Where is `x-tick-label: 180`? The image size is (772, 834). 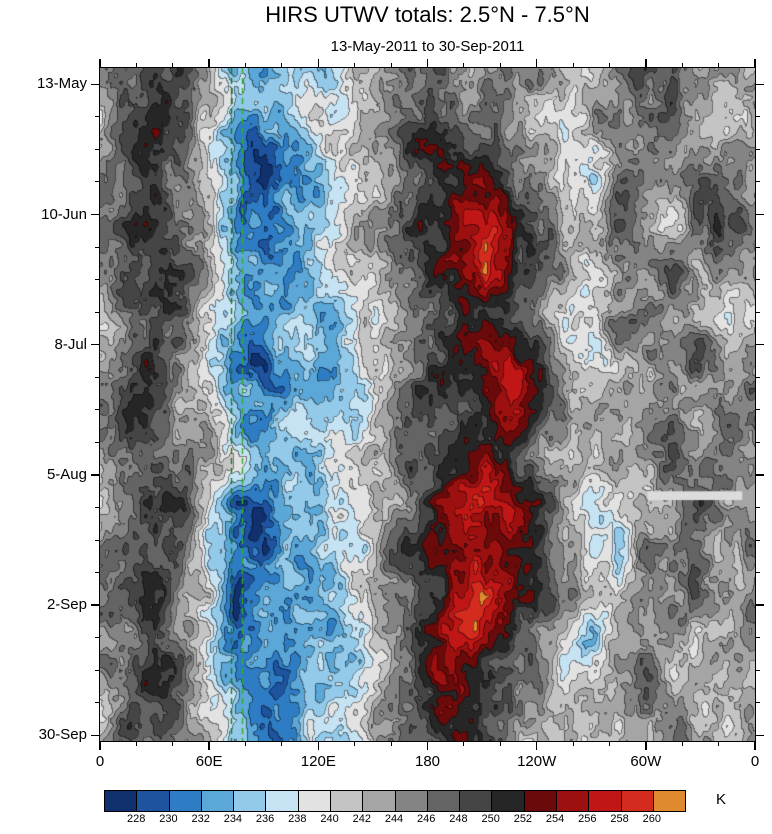 x-tick-label: 180 is located at coordinates (427, 761).